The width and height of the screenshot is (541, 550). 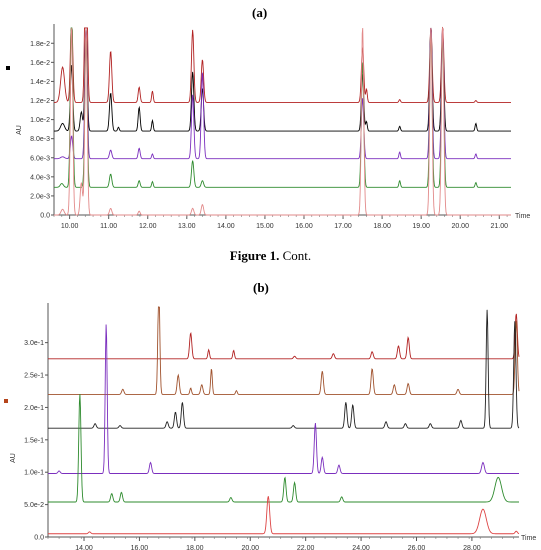 I want to click on figure-caption: Figure 1. Cont., so click(x=270, y=256).